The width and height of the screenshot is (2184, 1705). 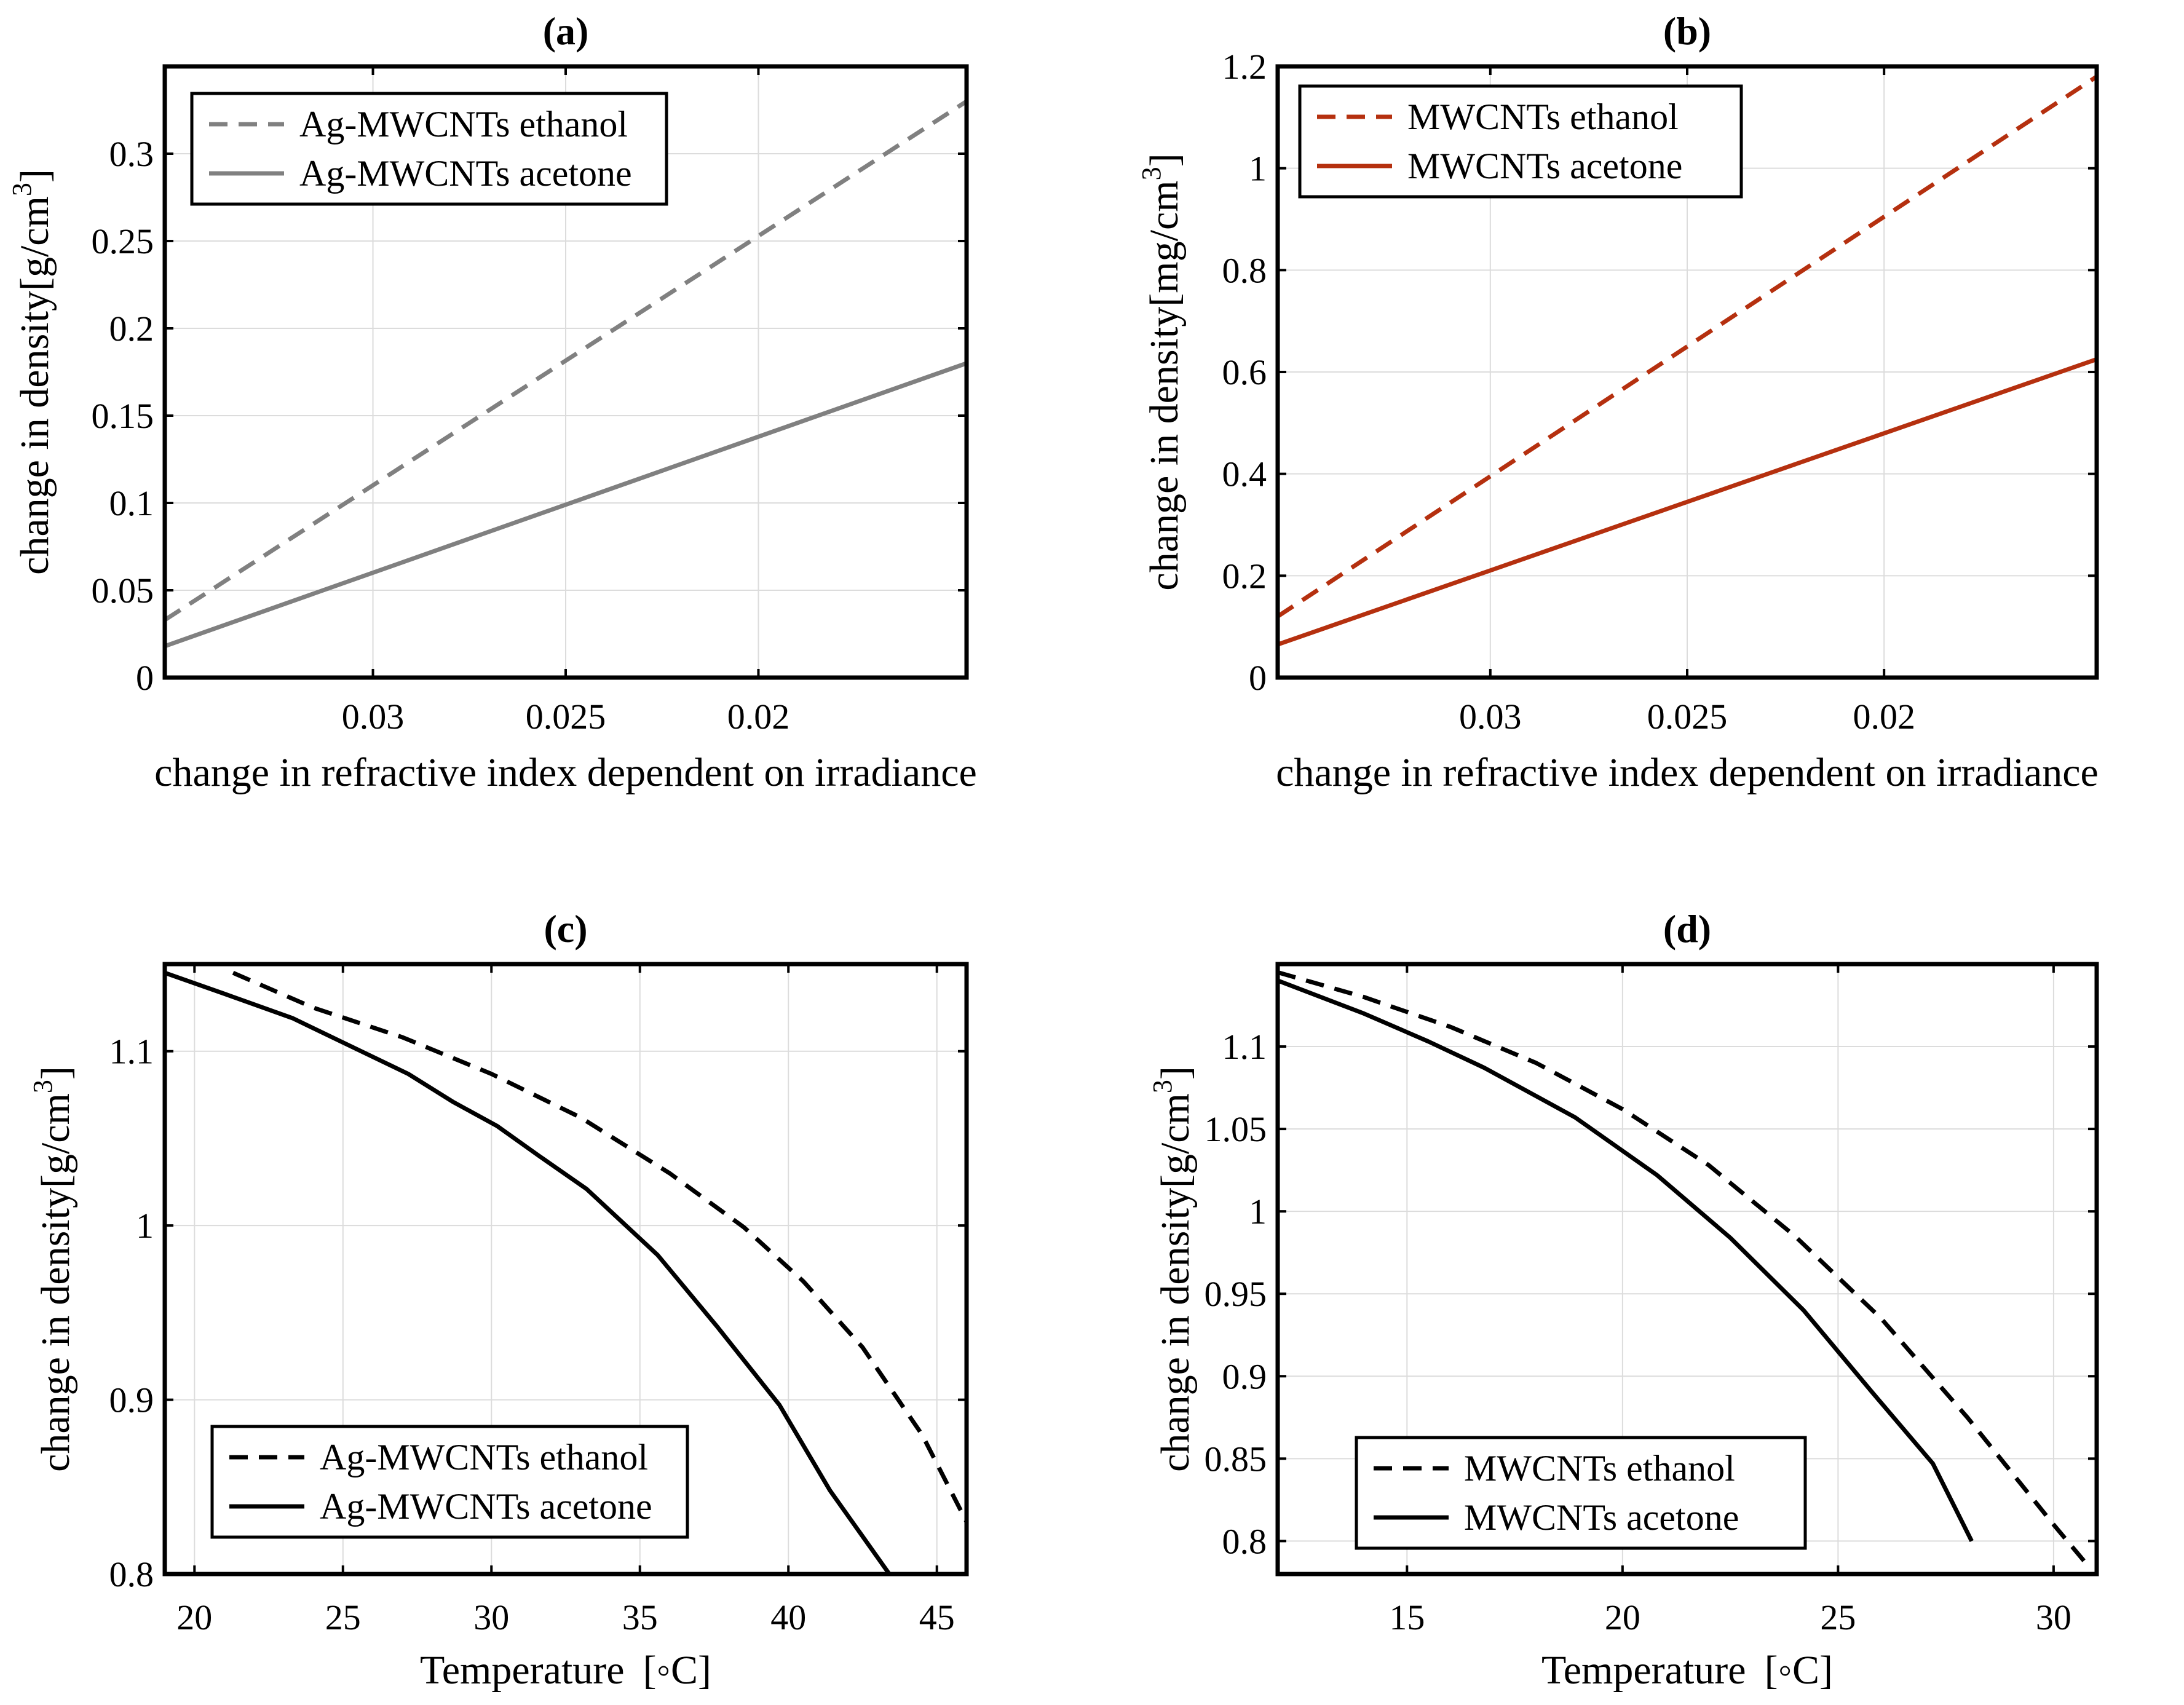 I want to click on x-tick-label: 45, so click(x=937, y=1617).